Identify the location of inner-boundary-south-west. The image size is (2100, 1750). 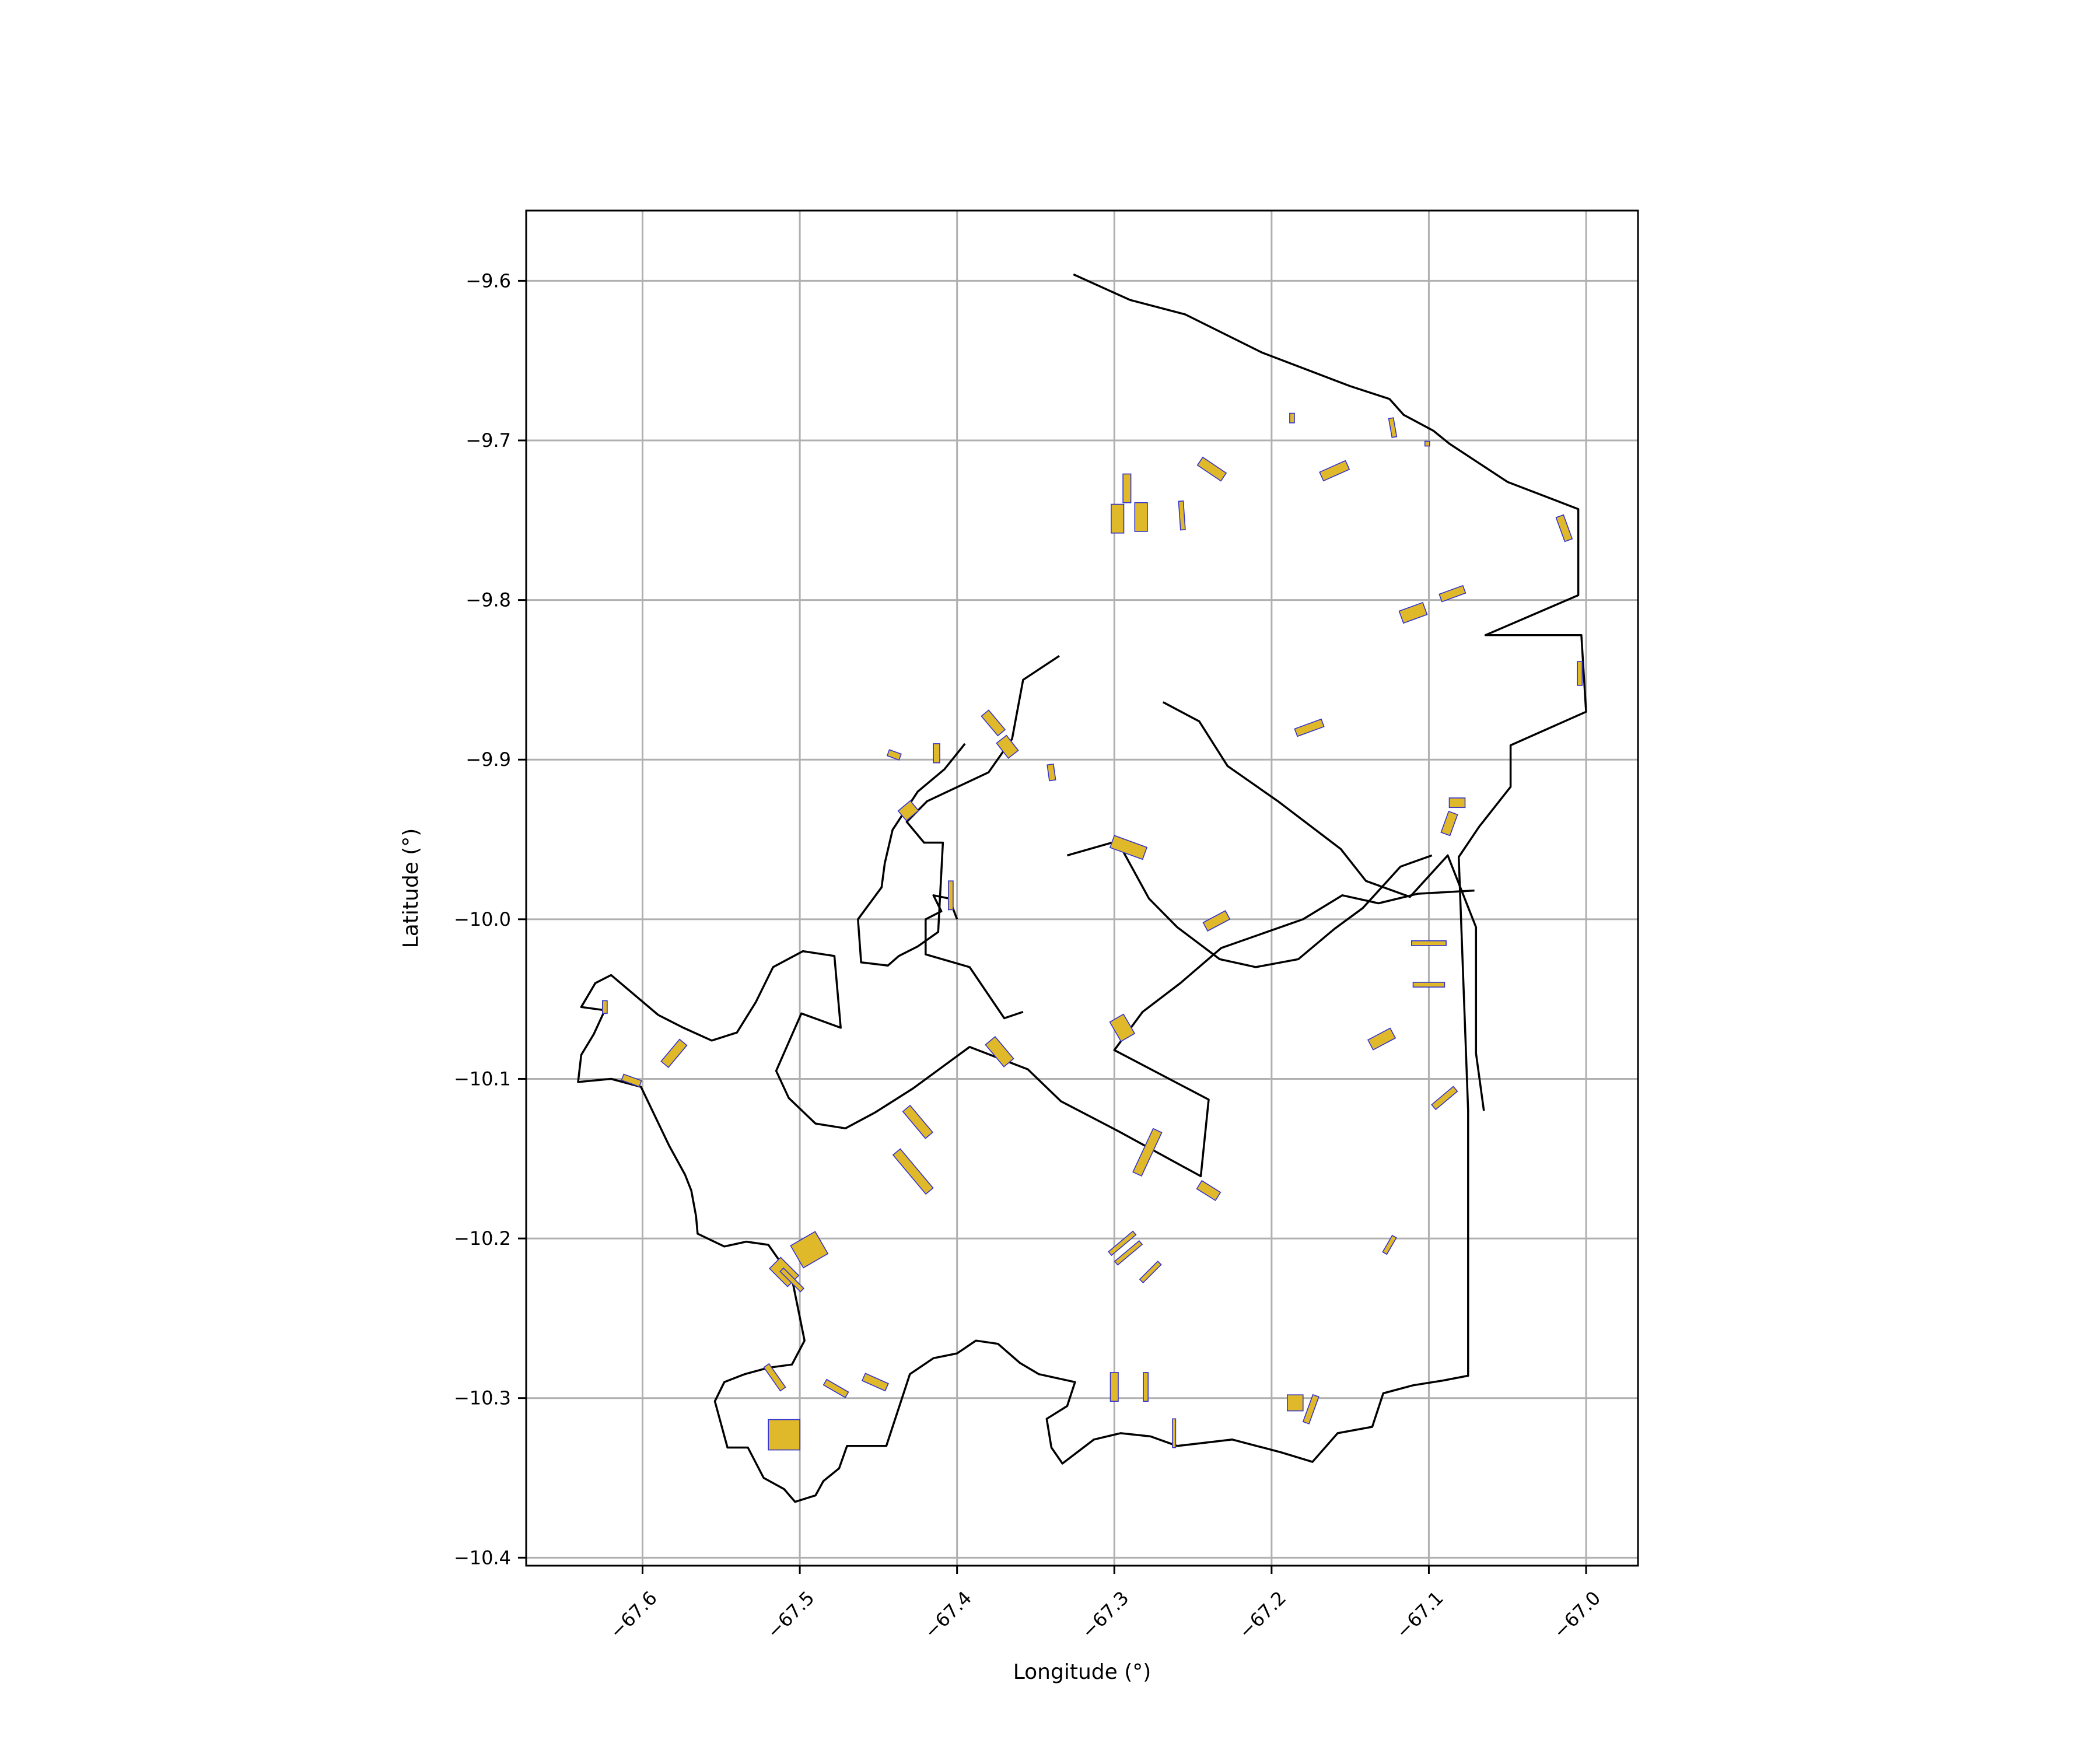
(974, 957).